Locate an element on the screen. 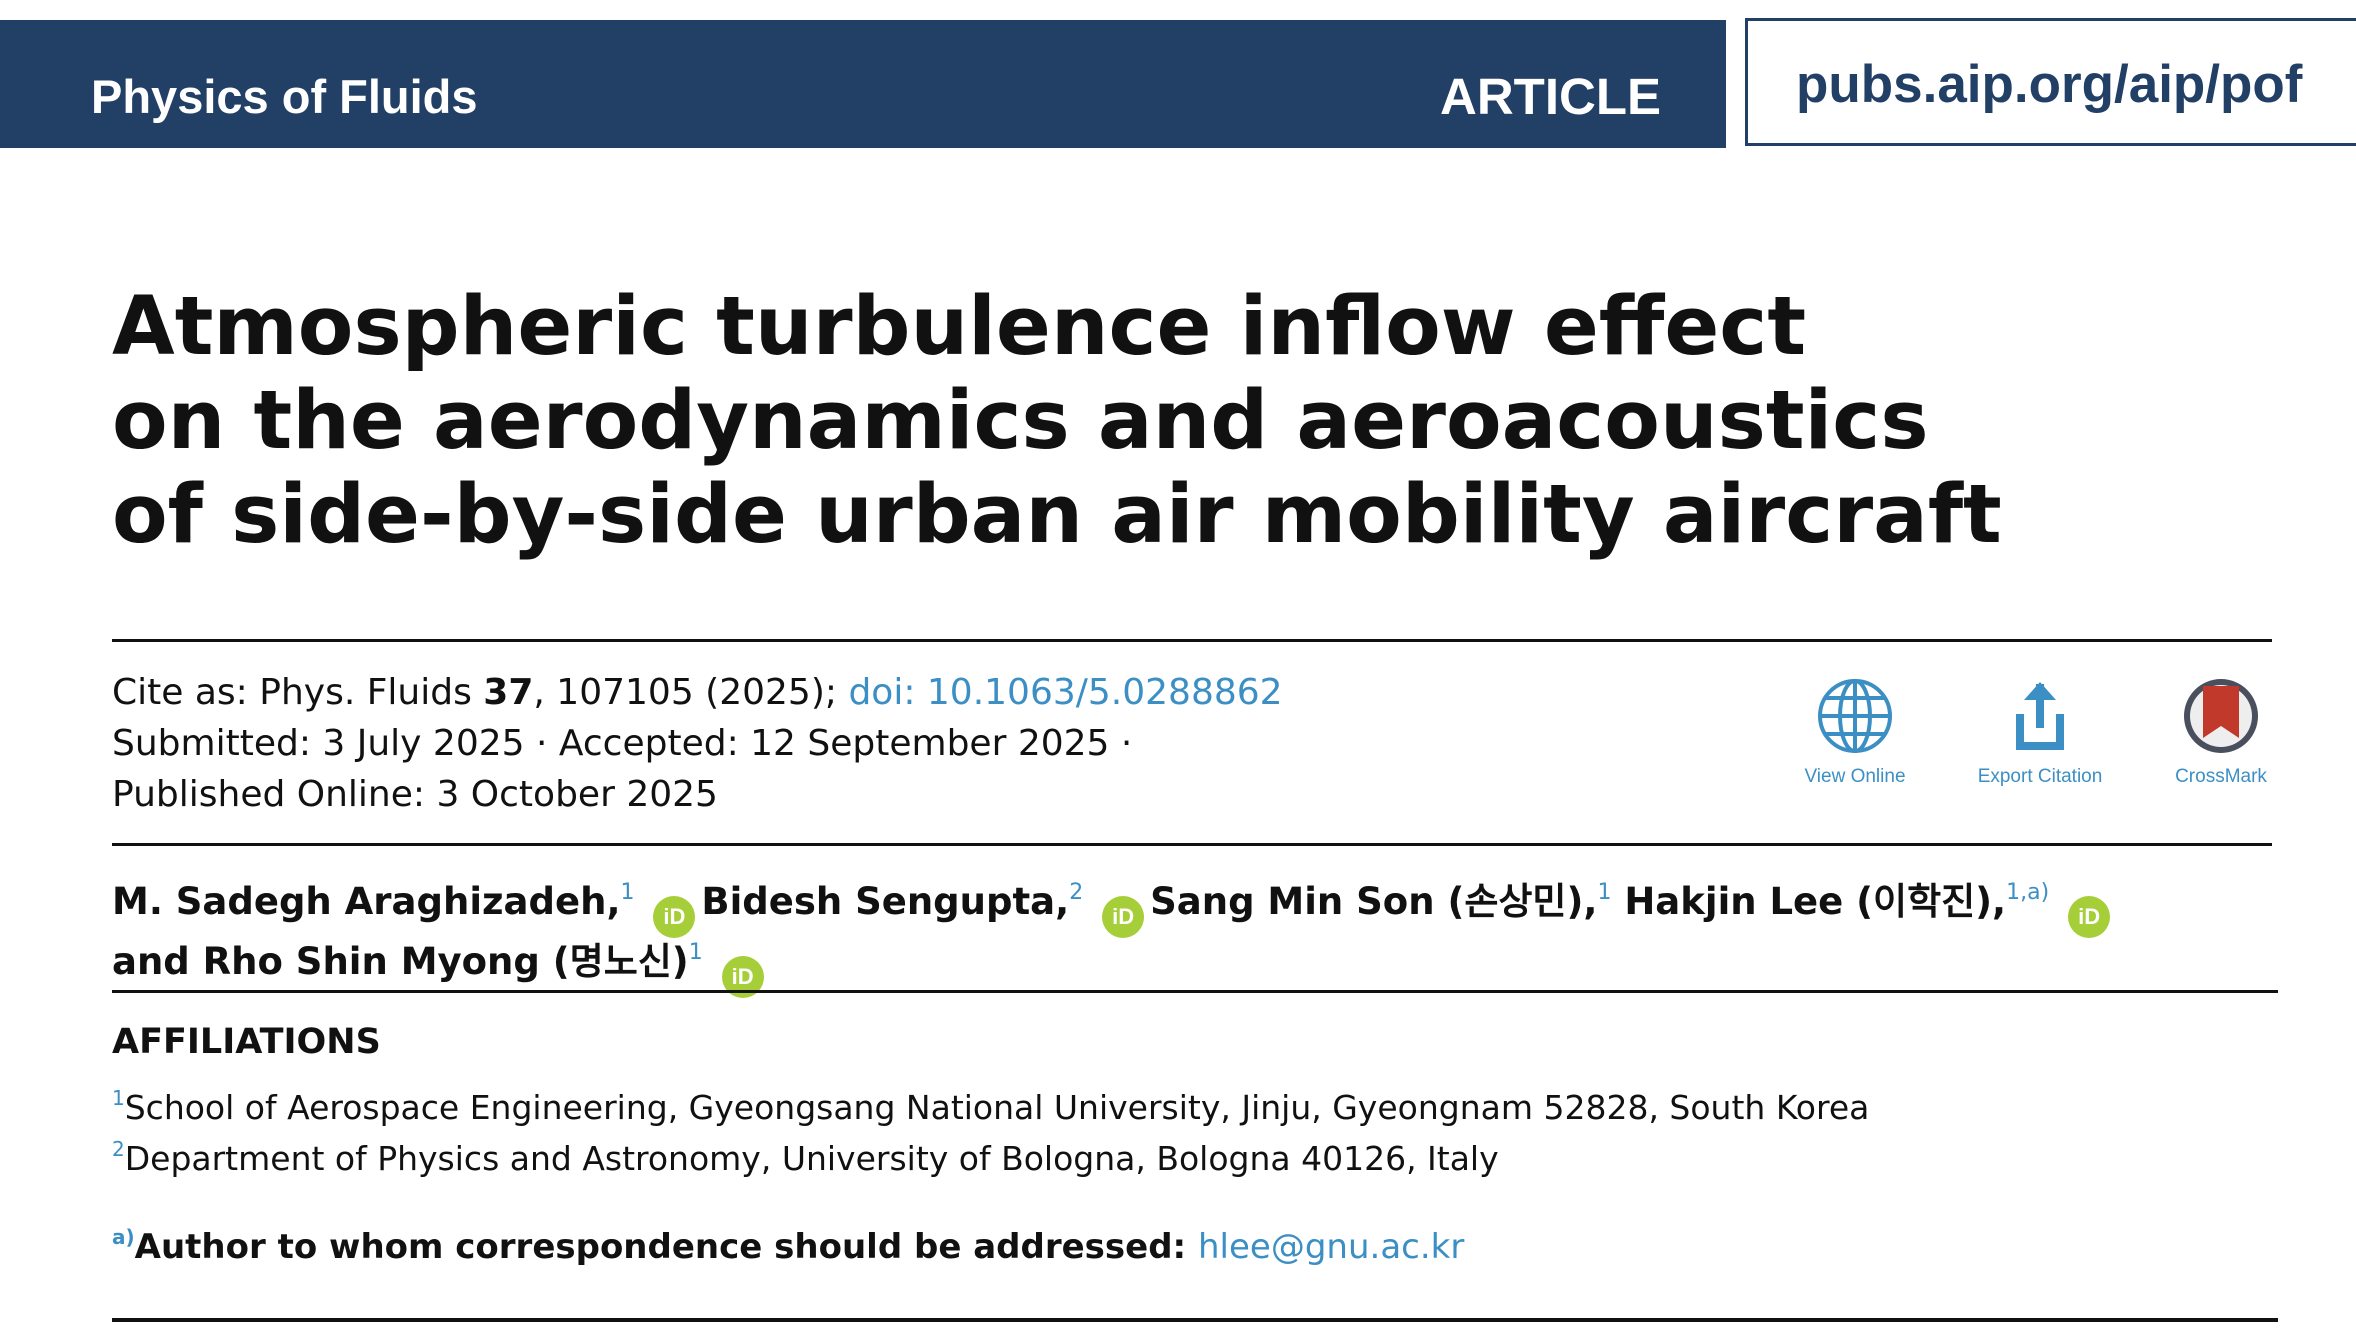 This screenshot has height=1336, width=2356. journal-name: Physics of Fluids is located at coordinates (284, 96).